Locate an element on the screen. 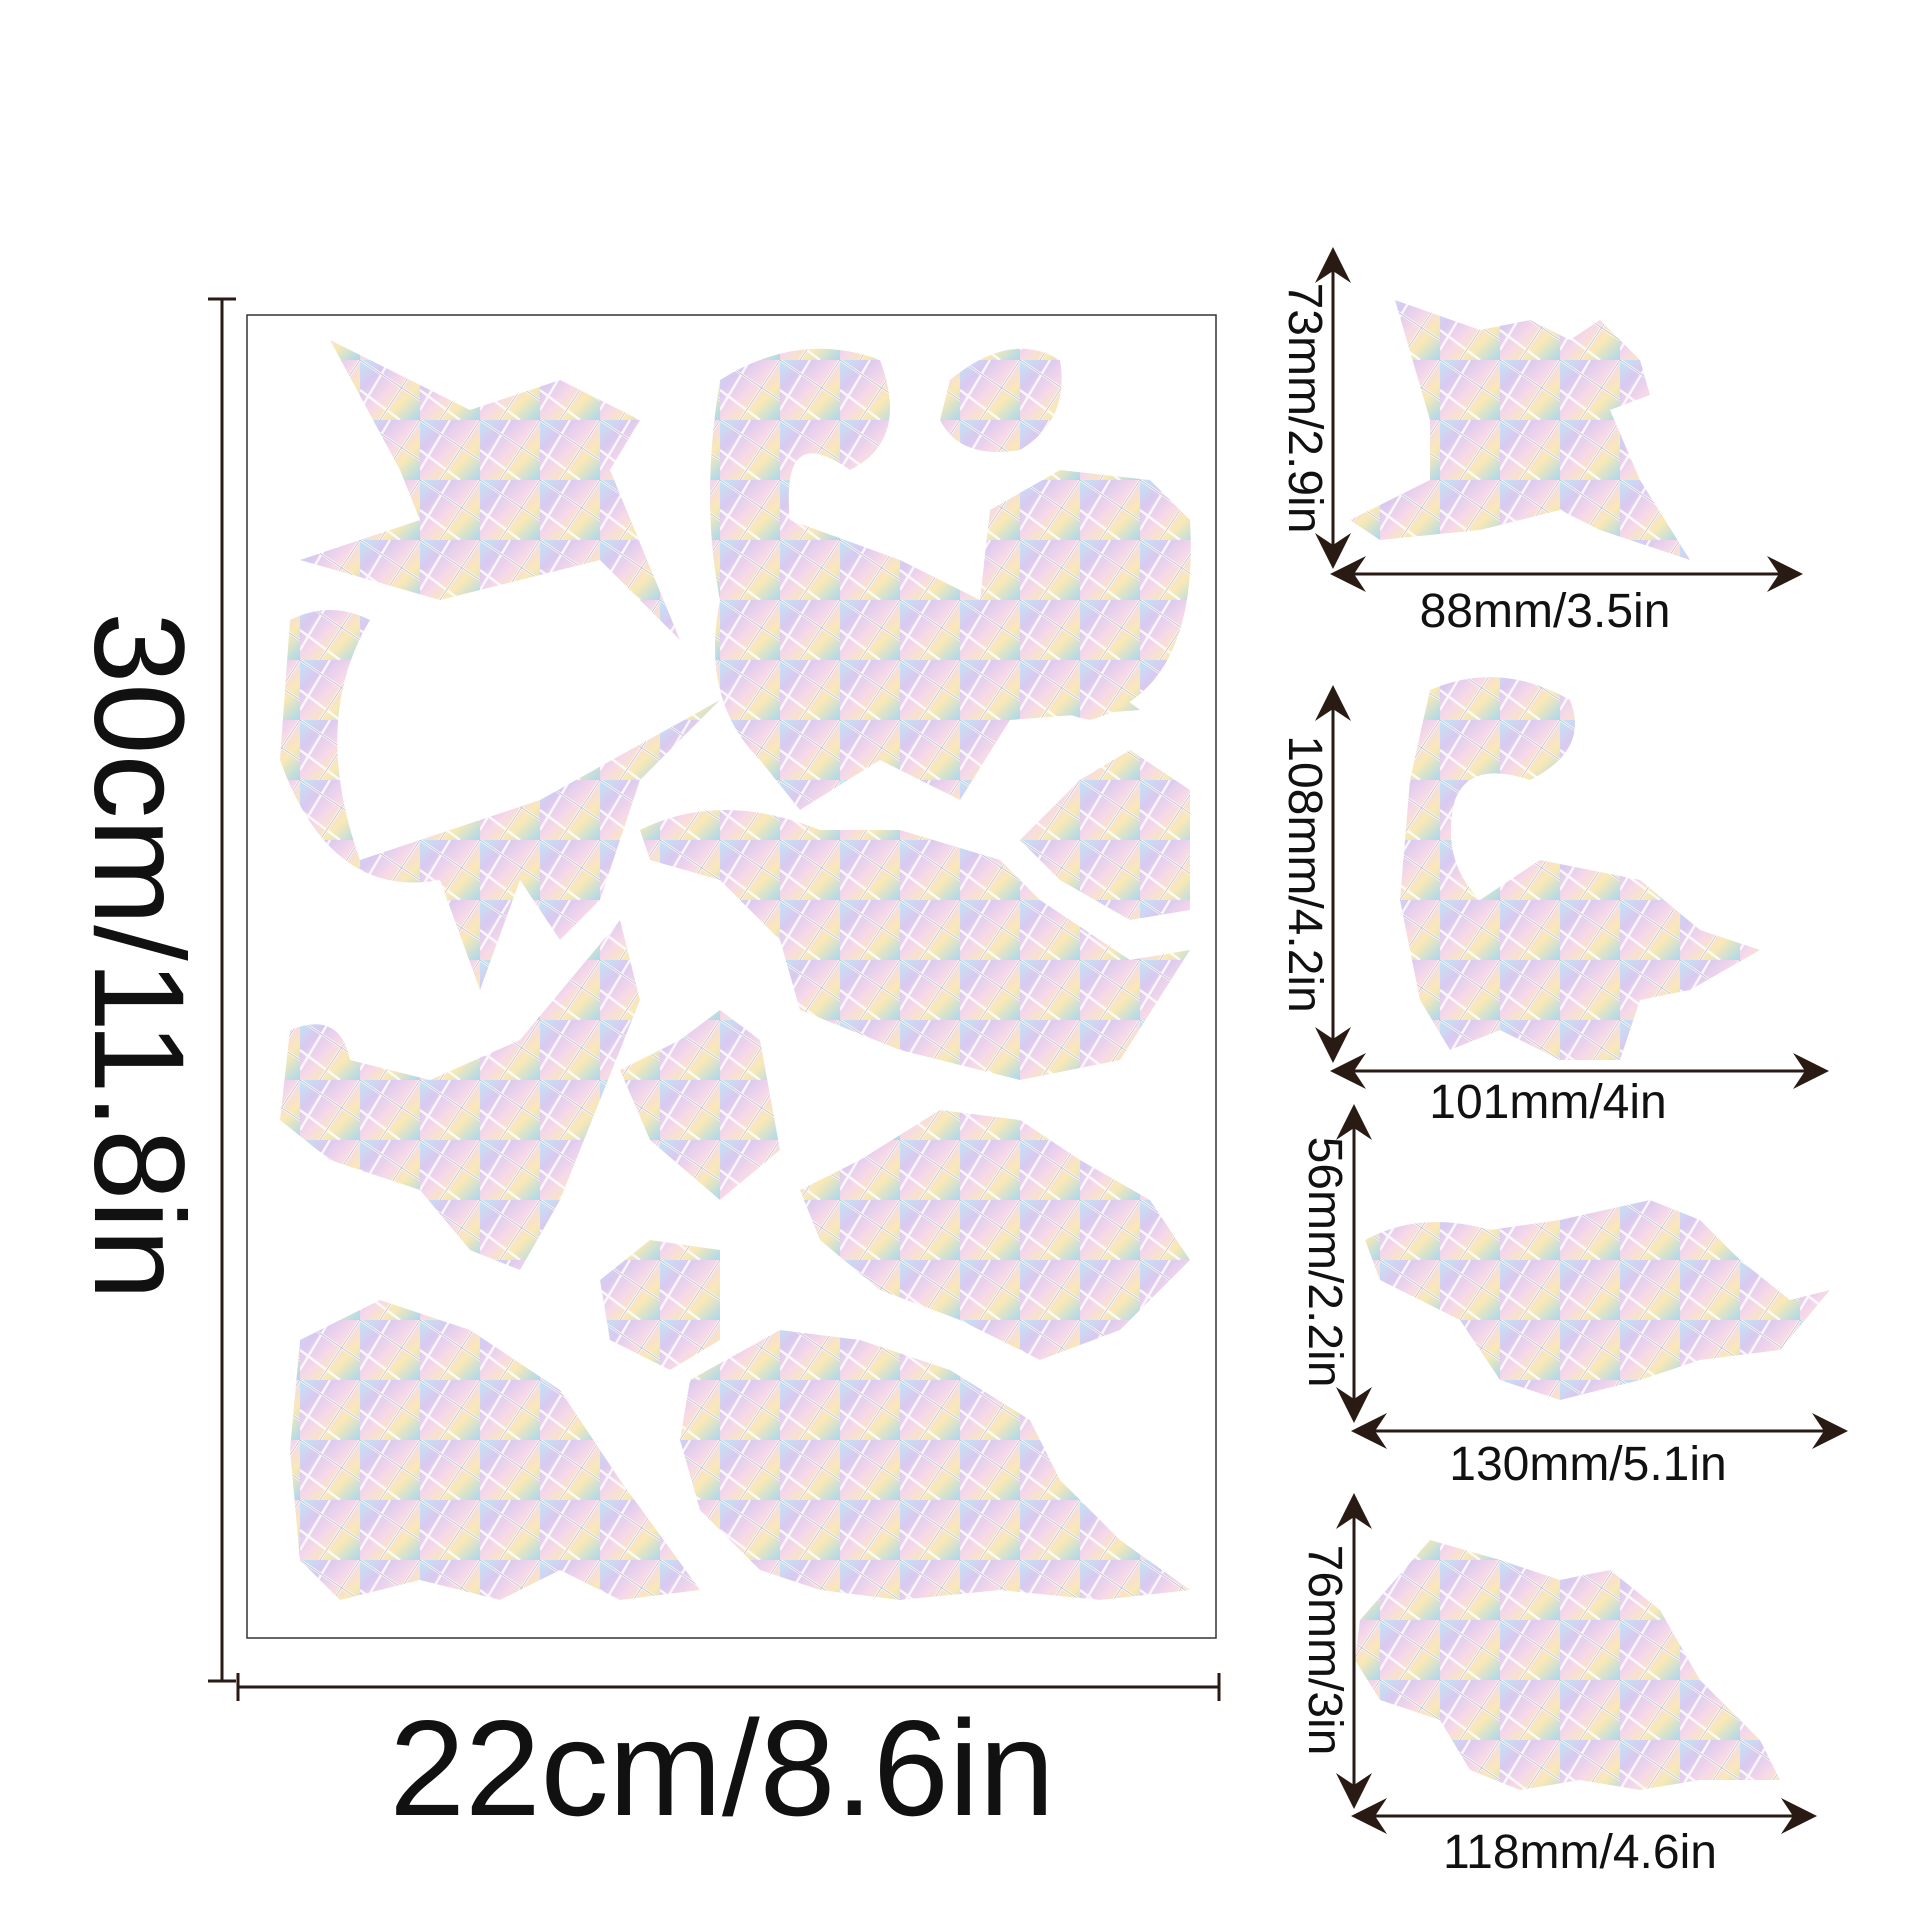  height-label: 76mm/3in is located at coordinates (1324, 1650).